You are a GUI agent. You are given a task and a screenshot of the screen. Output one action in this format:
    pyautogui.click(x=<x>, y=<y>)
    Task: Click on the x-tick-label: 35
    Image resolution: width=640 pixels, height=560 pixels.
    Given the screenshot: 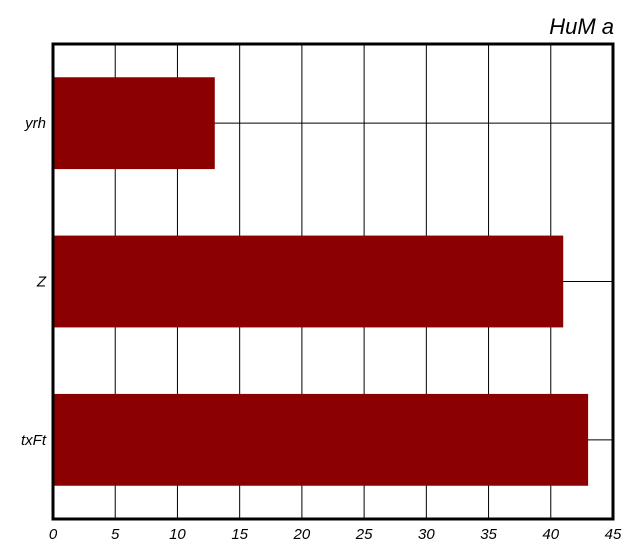 What is the action you would take?
    pyautogui.click(x=488, y=534)
    